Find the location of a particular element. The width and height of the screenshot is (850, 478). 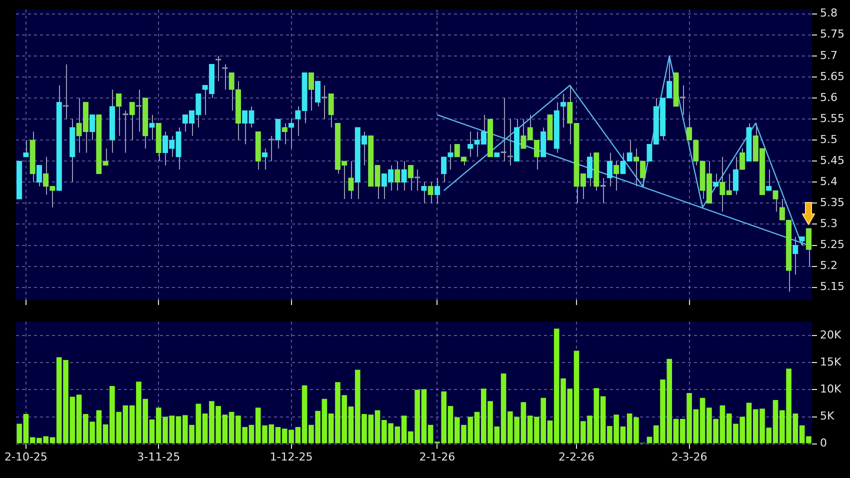

x-tick-label: 2-3-26 is located at coordinates (689, 457).